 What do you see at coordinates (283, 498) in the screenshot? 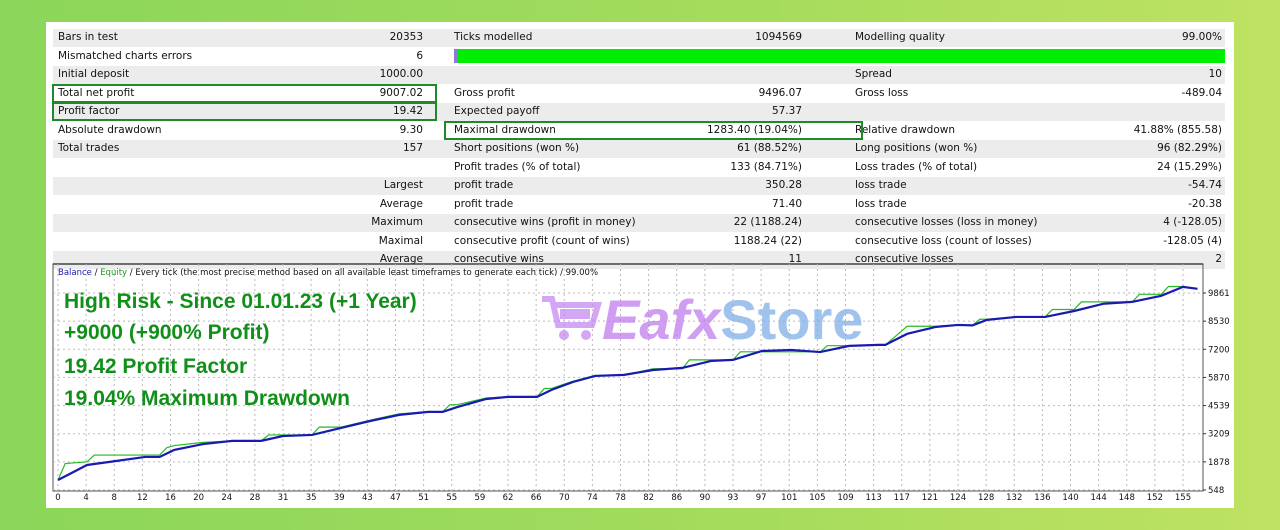
I see `x-tick-label: 31` at bounding box center [283, 498].